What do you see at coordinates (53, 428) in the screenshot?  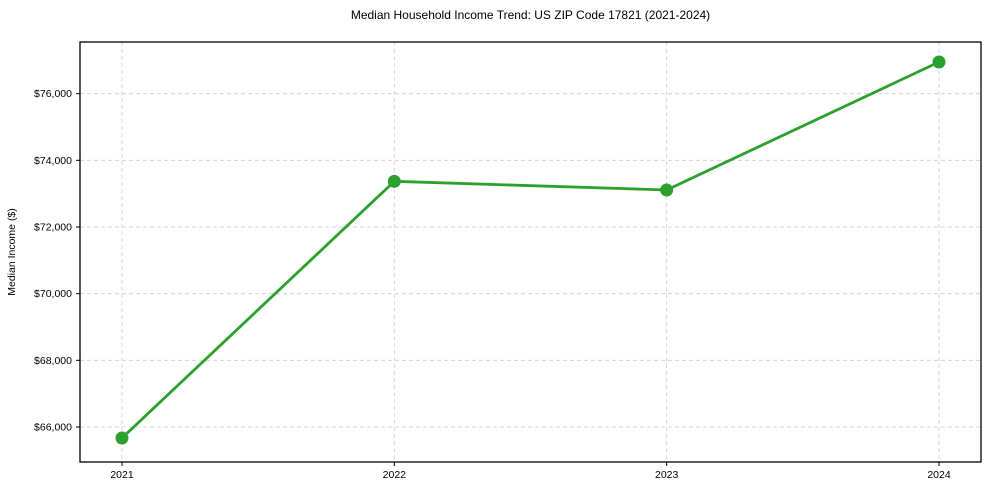 I see `y-tick-label: $66,000` at bounding box center [53, 428].